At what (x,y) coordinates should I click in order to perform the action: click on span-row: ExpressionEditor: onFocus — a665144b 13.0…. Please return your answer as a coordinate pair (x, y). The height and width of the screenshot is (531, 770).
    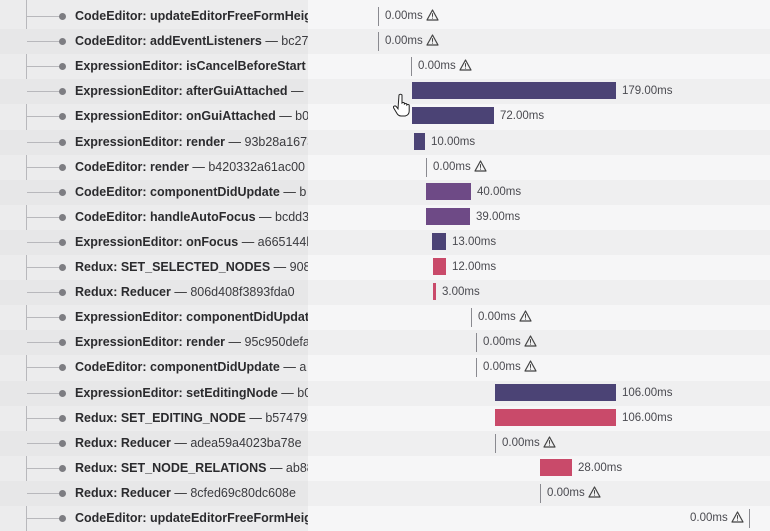
    Looking at the image, I should click on (385, 242).